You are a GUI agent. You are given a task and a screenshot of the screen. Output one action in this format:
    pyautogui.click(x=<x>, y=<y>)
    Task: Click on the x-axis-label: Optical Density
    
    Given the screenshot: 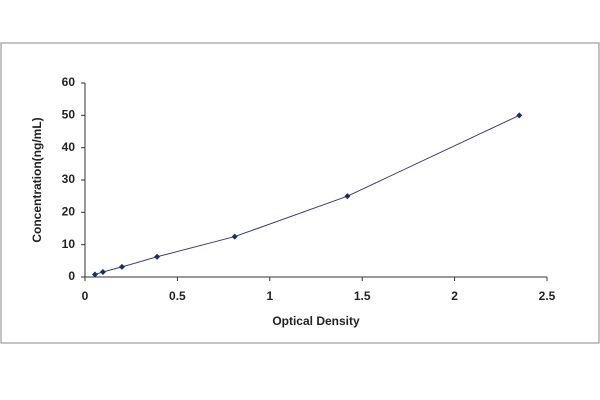 What is the action you would take?
    pyautogui.click(x=316, y=321)
    